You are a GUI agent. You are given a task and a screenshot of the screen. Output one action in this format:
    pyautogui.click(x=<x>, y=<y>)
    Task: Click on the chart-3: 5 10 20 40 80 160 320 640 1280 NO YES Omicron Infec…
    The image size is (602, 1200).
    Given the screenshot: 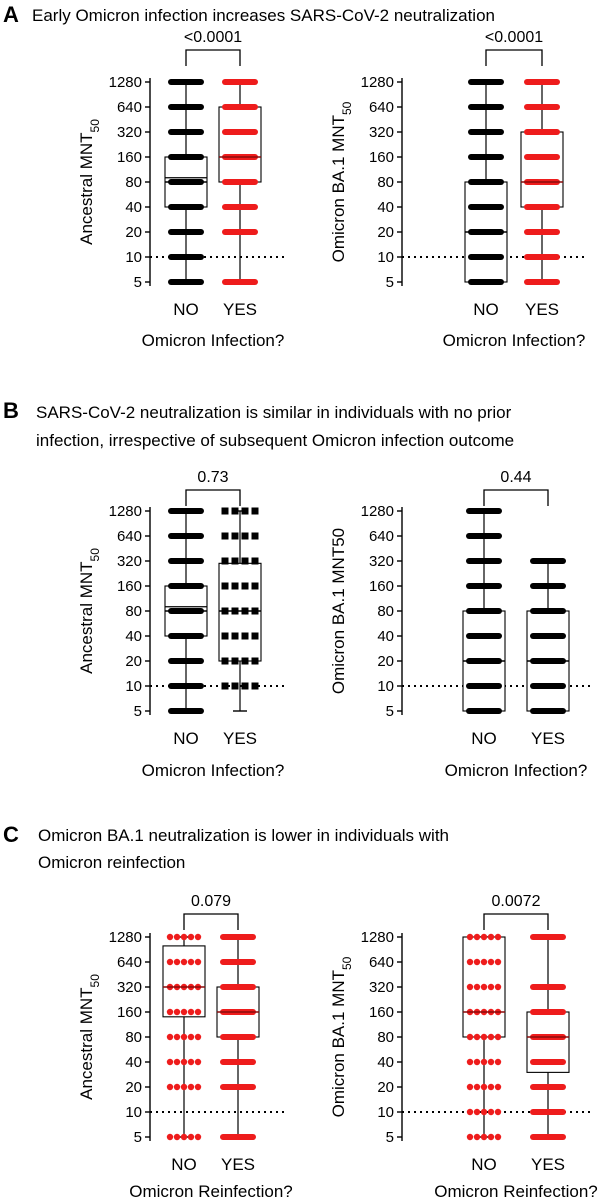 What is the action you would take?
    pyautogui.click(x=181, y=624)
    